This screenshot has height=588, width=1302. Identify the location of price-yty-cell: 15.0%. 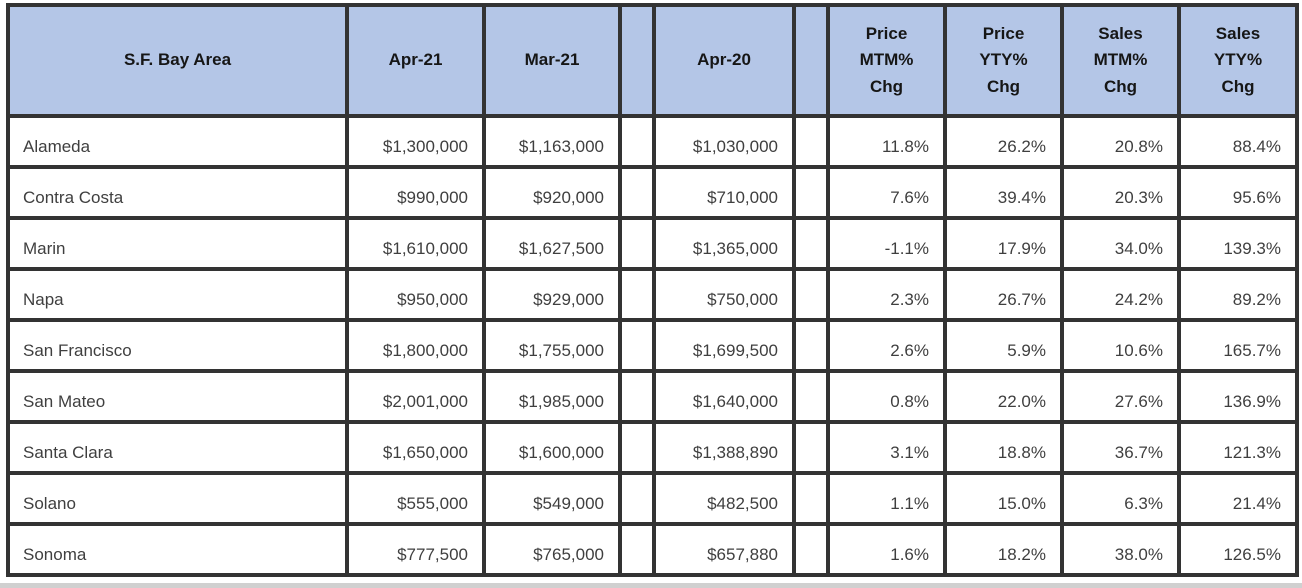
(1003, 498).